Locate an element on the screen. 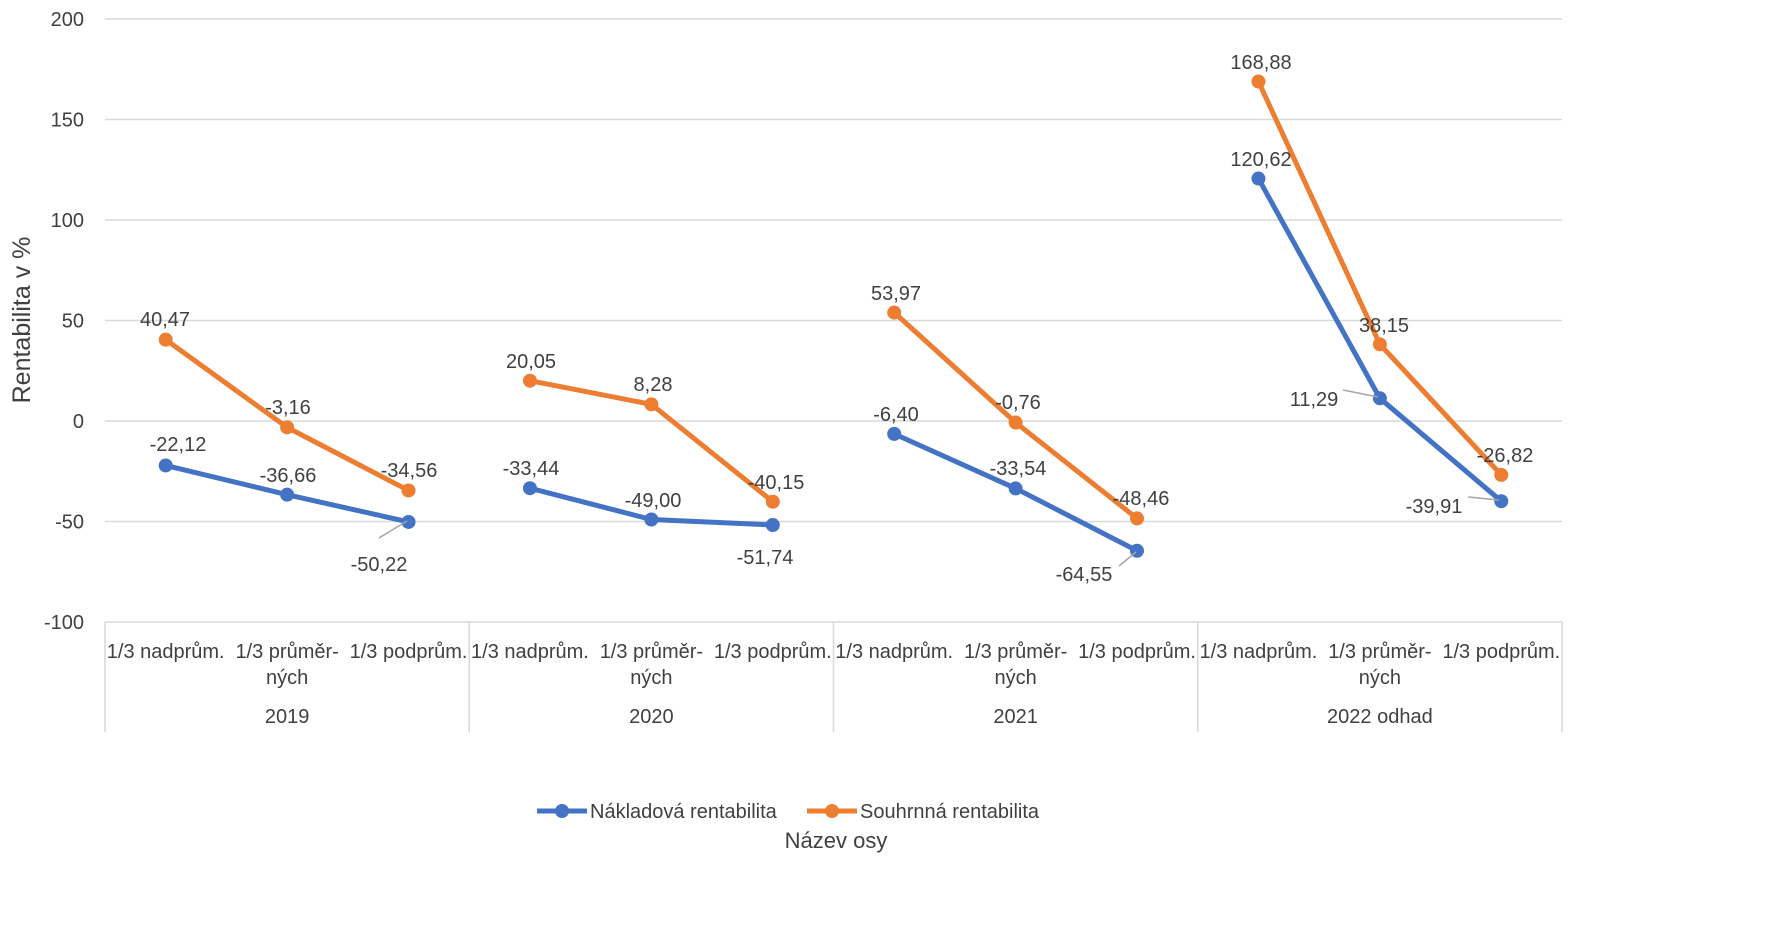 This screenshot has height=928, width=1772. data-label: 20,05 is located at coordinates (531, 362).